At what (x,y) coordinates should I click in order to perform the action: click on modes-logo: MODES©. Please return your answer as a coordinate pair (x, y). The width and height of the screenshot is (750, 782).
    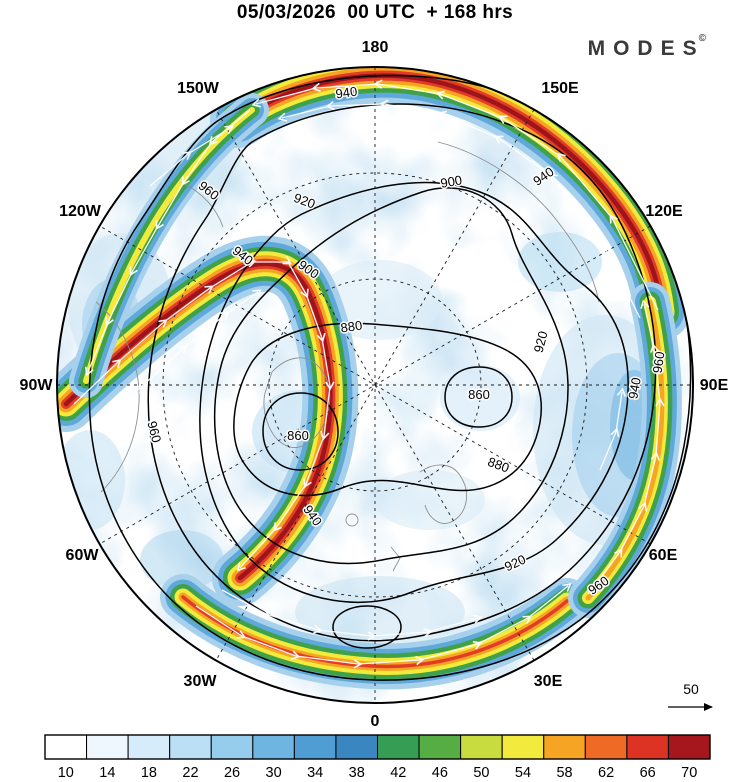
    Looking at the image, I should click on (647, 47).